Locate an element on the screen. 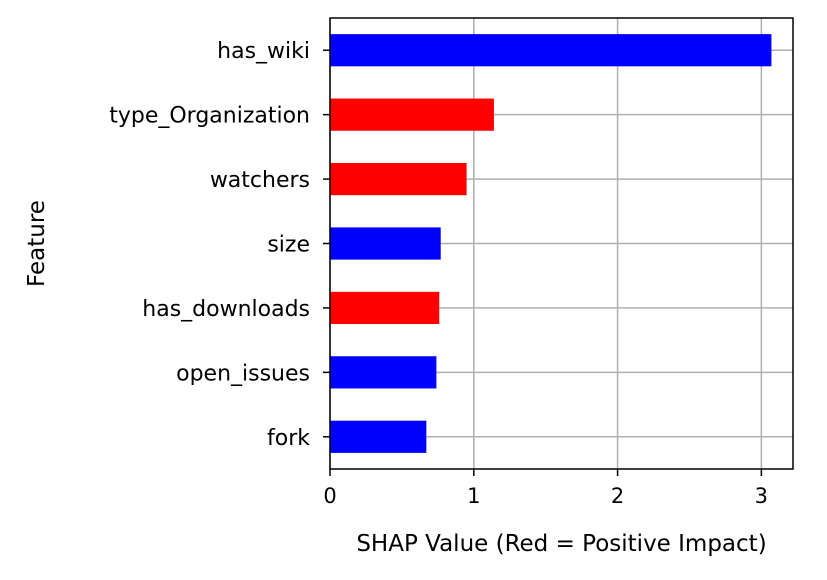  bar-type-organization is located at coordinates (412, 114).